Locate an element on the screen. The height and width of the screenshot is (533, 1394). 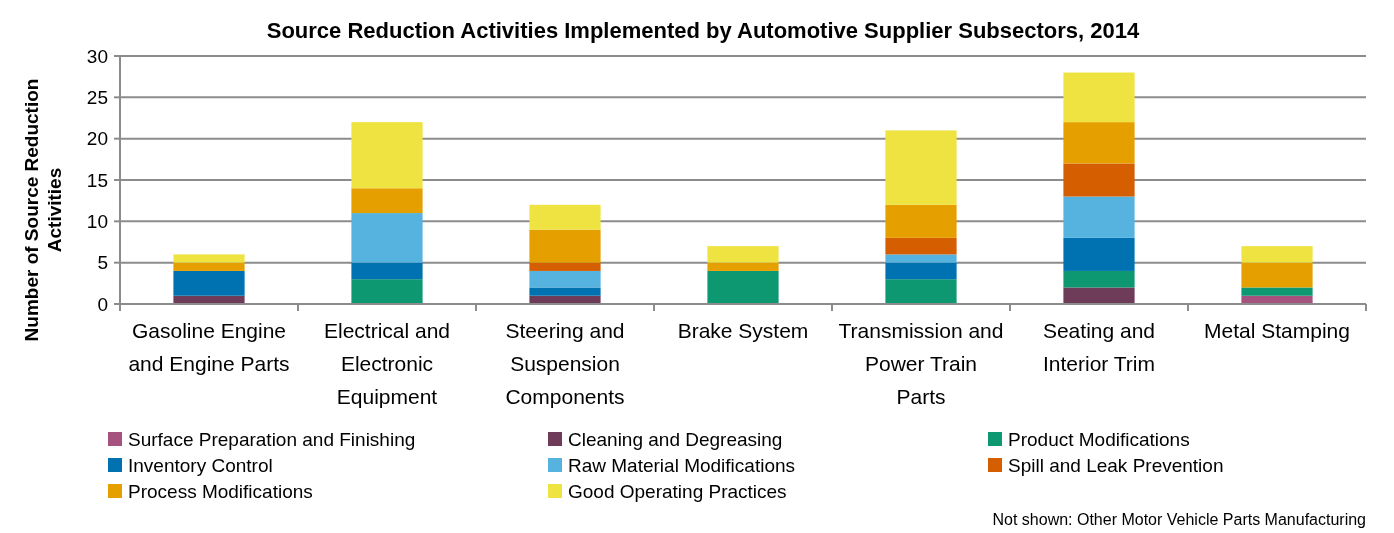
legend-label: Process Modifications is located at coordinates (220, 491).